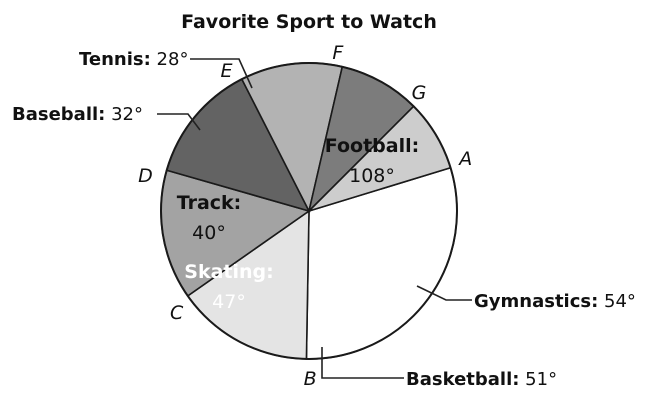 The image size is (654, 394). What do you see at coordinates (310, 379) in the screenshot?
I see `point-label-b: B` at bounding box center [310, 379].